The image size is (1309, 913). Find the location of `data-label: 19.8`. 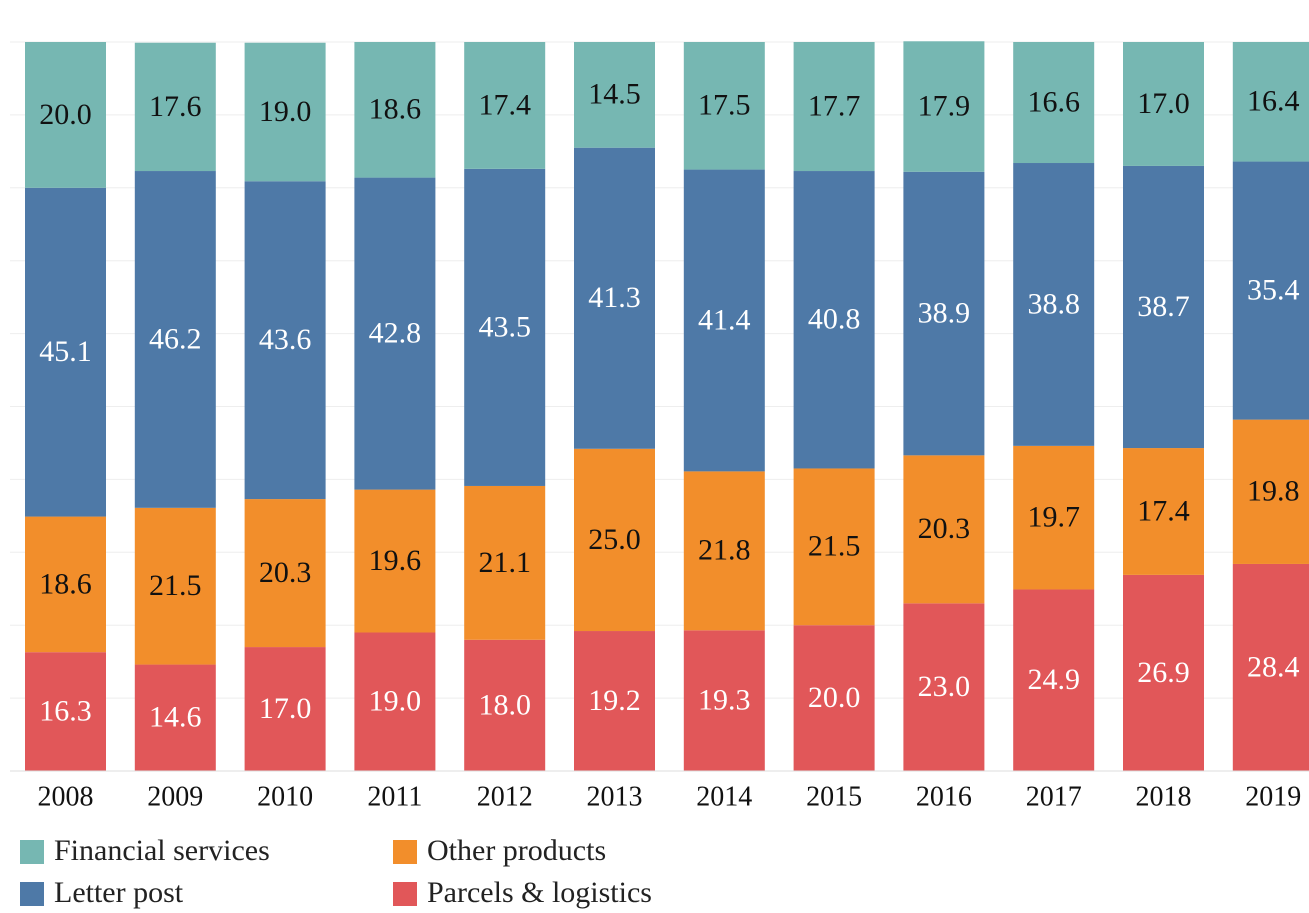

data-label: 19.8 is located at coordinates (1273, 491).